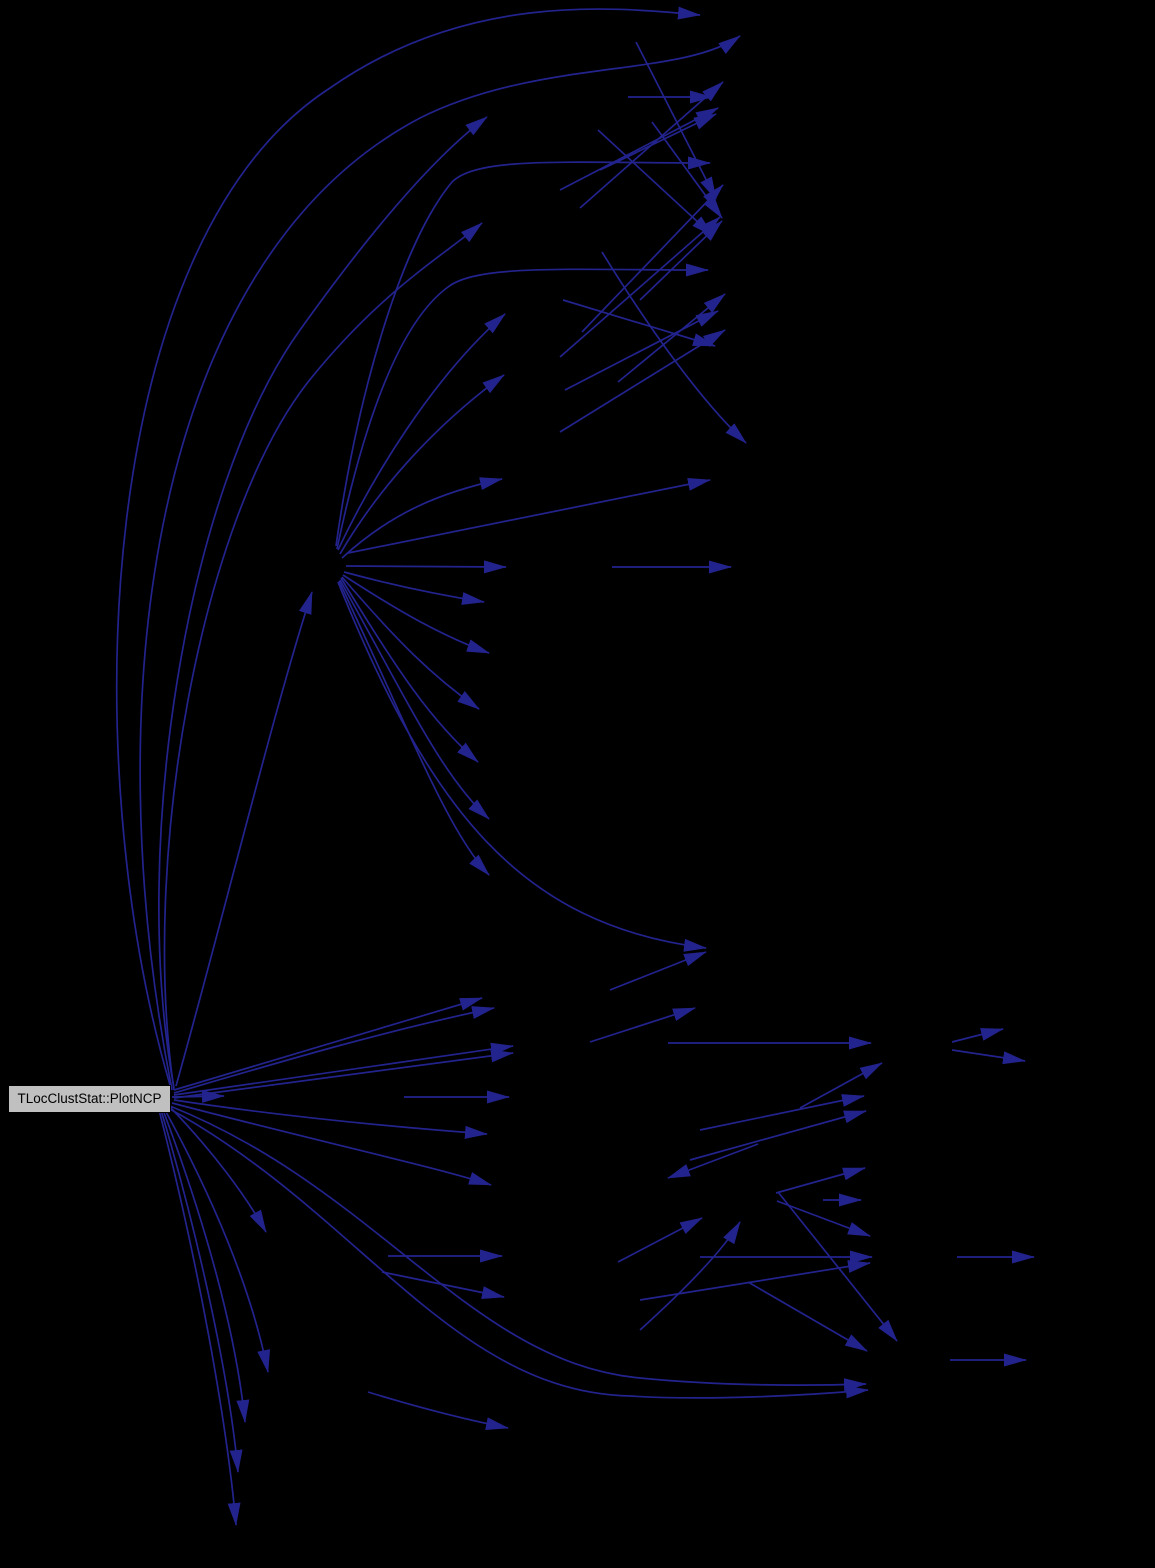 Image resolution: width=1155 pixels, height=1568 pixels. I want to click on graph-node-root-label: TLocClustStat::PlotNCP, so click(89, 1099).